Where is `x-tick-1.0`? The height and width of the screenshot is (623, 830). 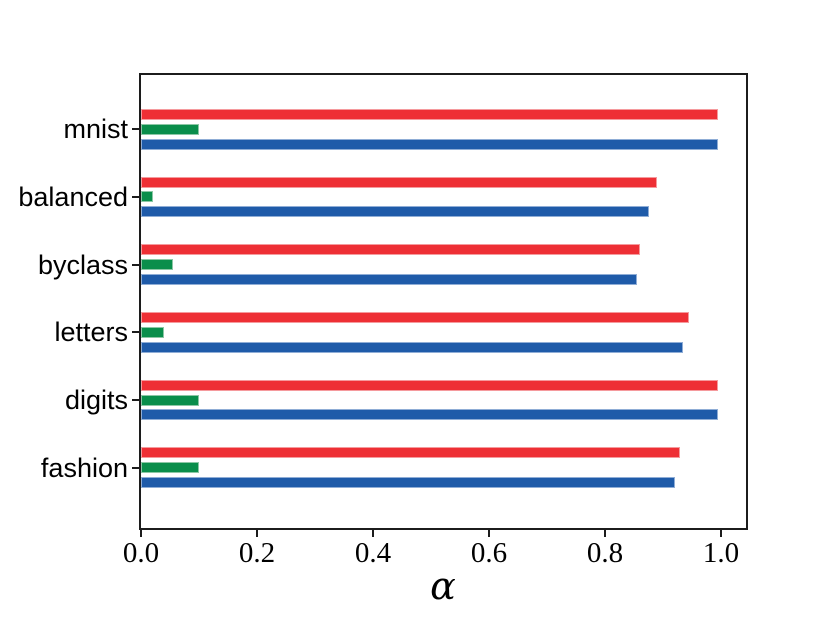 x-tick-1.0 is located at coordinates (721, 533).